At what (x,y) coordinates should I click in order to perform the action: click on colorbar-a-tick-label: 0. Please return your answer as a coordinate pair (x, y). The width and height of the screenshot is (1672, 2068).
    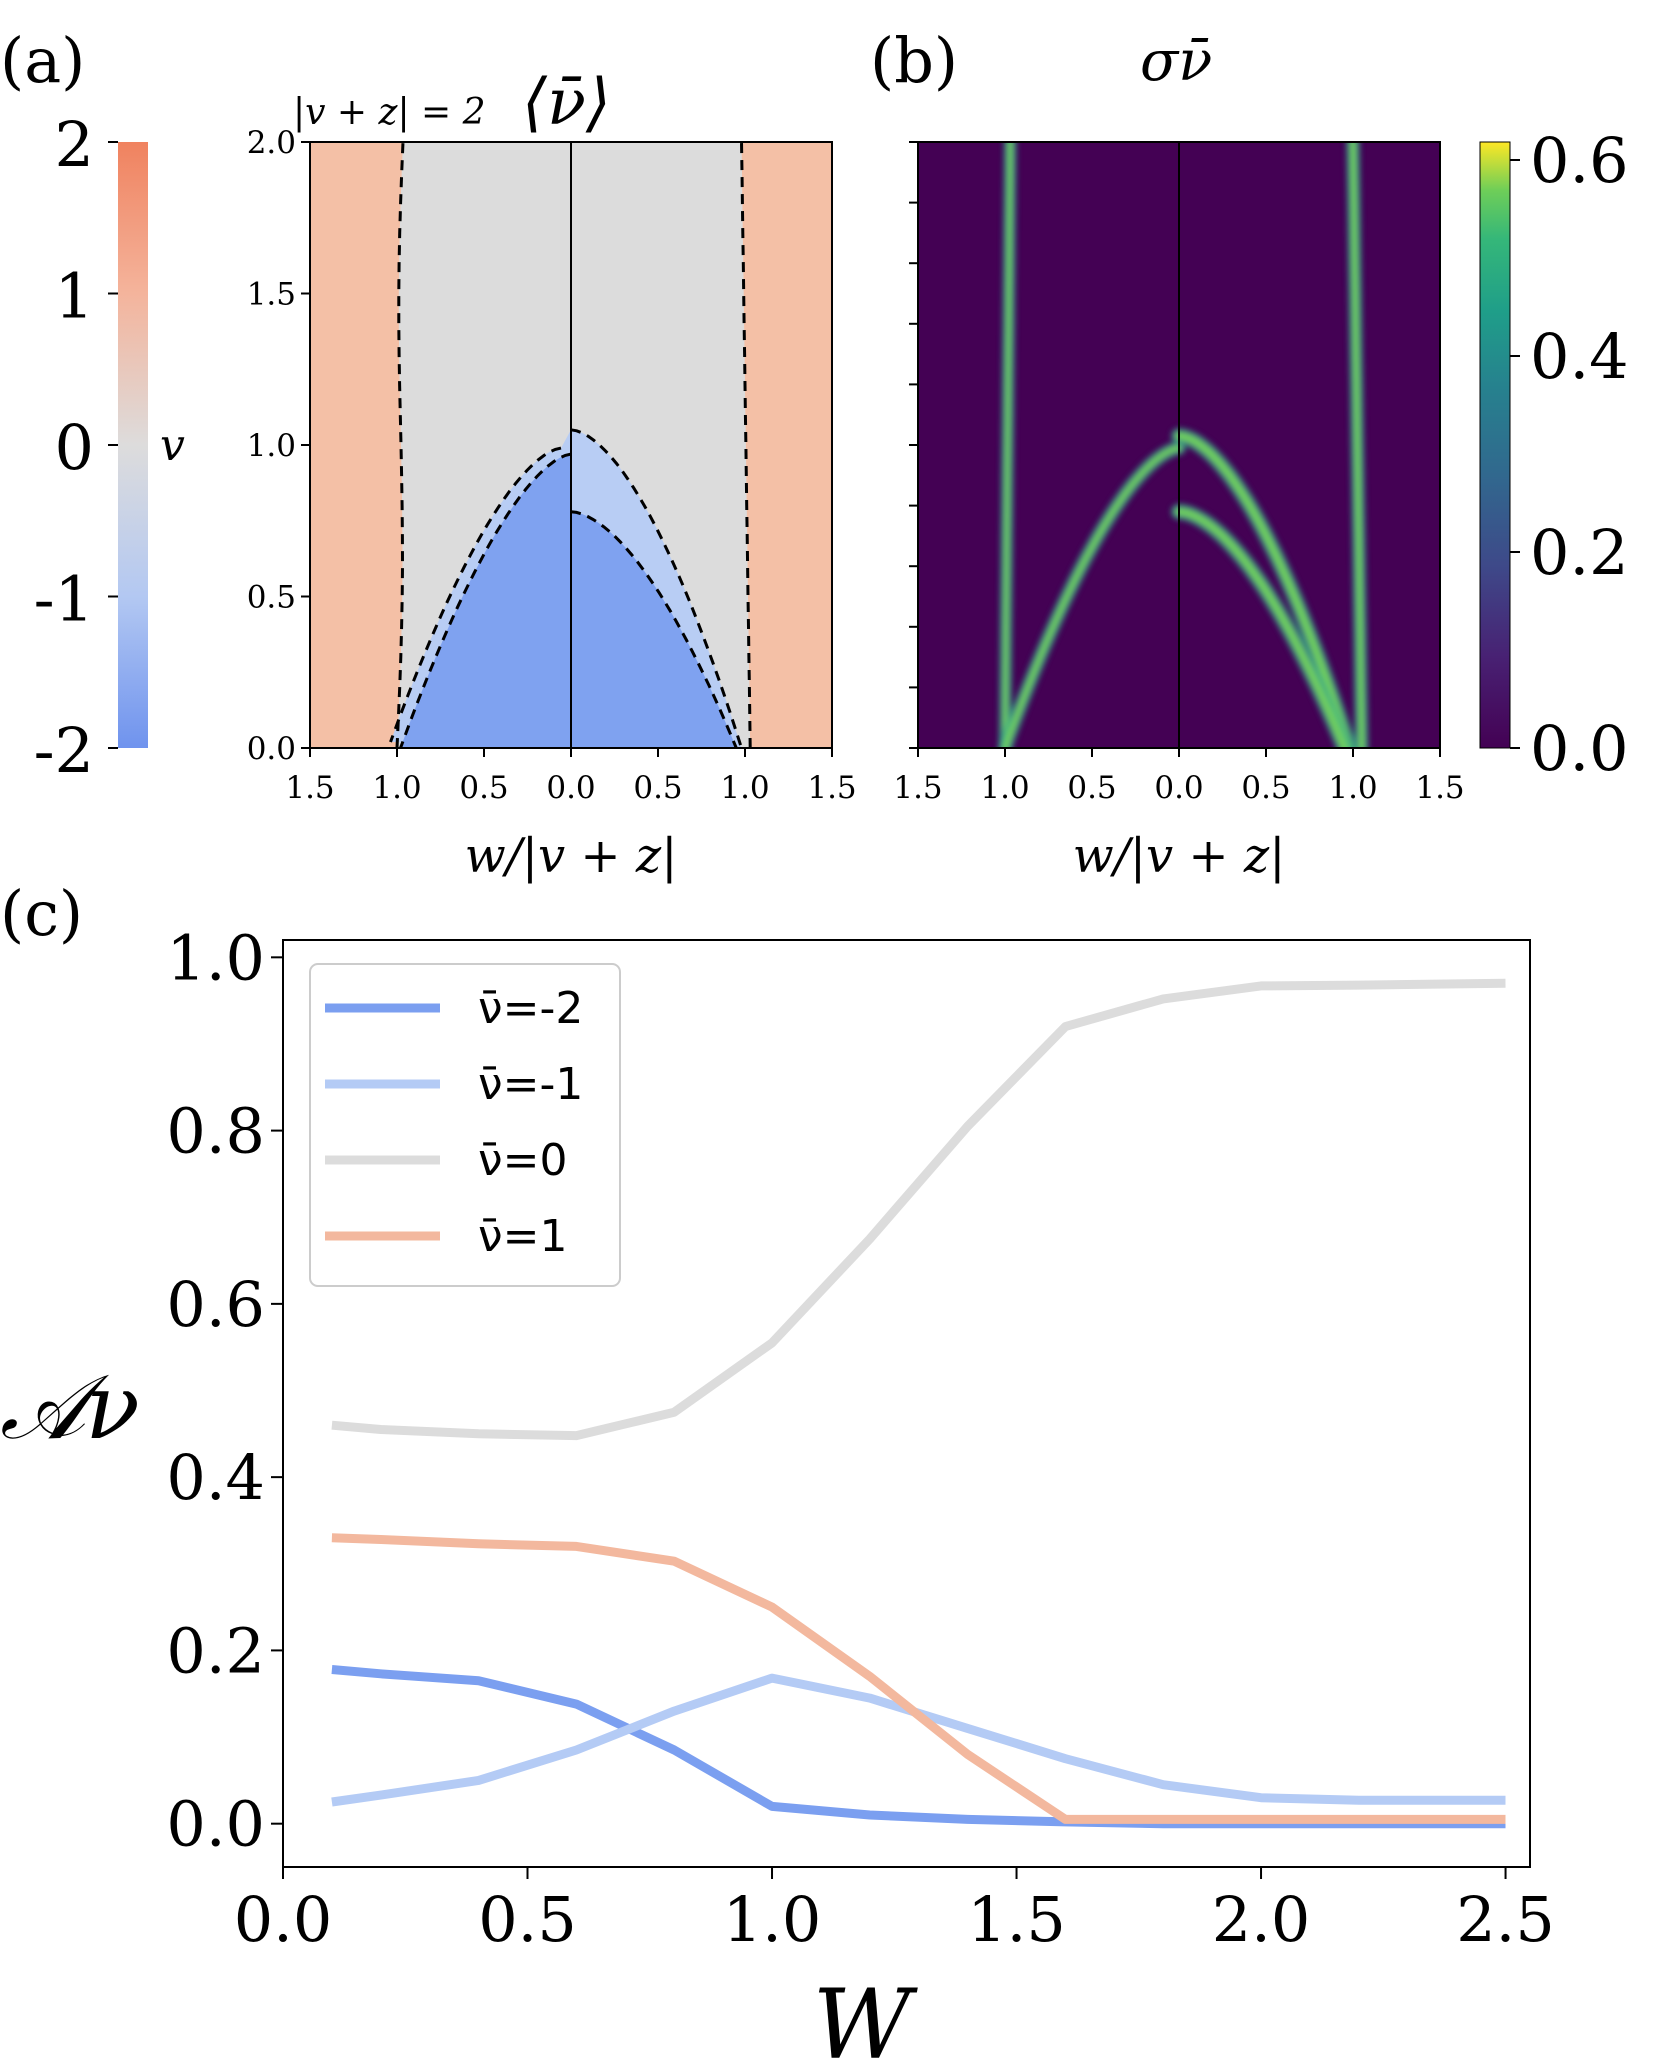
    Looking at the image, I should click on (74, 447).